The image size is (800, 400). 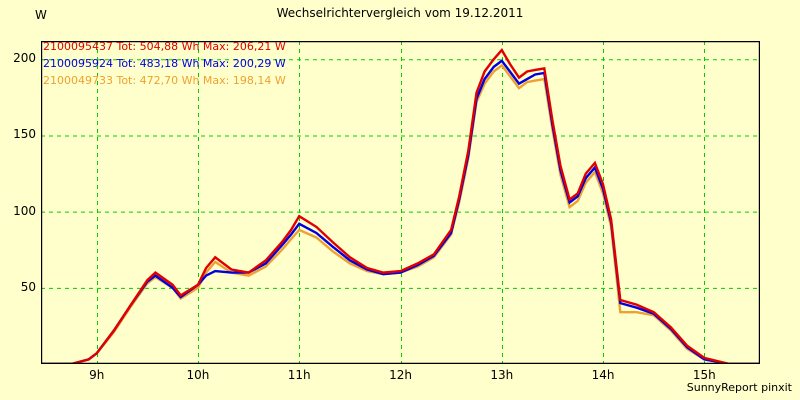 What do you see at coordinates (739, 387) in the screenshot?
I see `footer-credit: SunnyReport pinxit` at bounding box center [739, 387].